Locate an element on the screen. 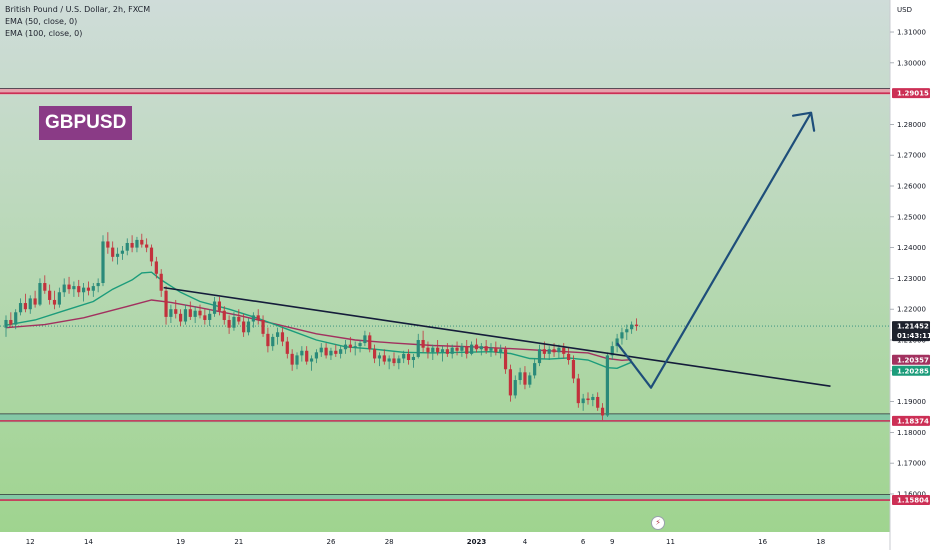 This screenshot has height=550, width=932. price-tick-label: 1.28000 is located at coordinates (911, 125).